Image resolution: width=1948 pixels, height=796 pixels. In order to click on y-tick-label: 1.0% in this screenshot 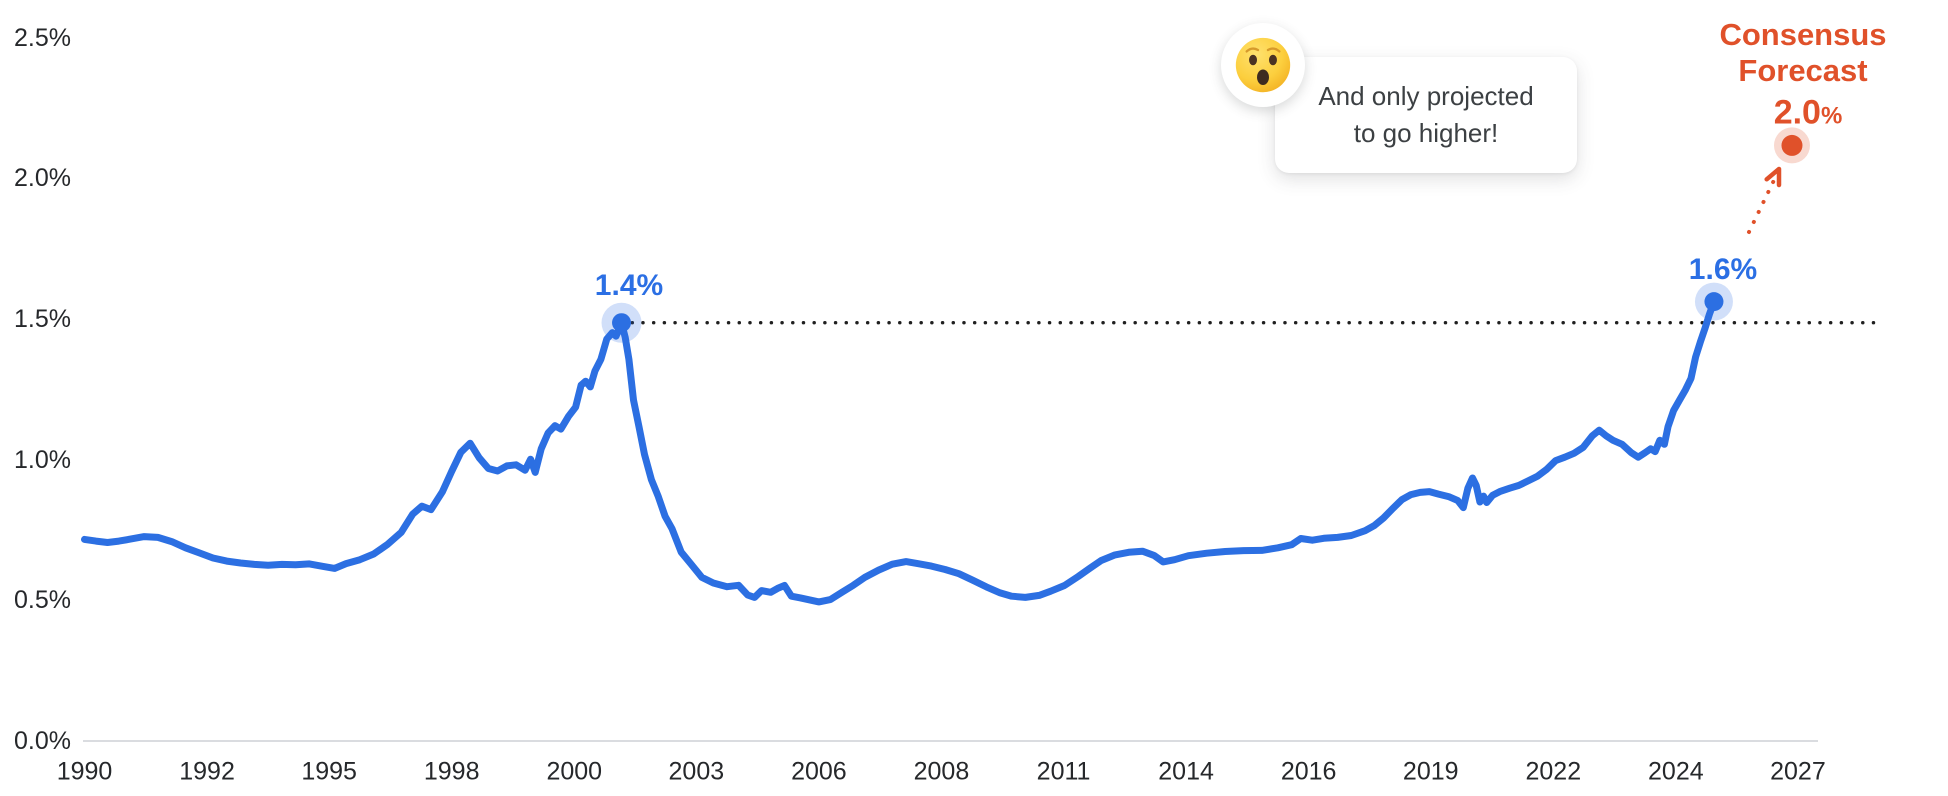, I will do `click(42, 459)`.